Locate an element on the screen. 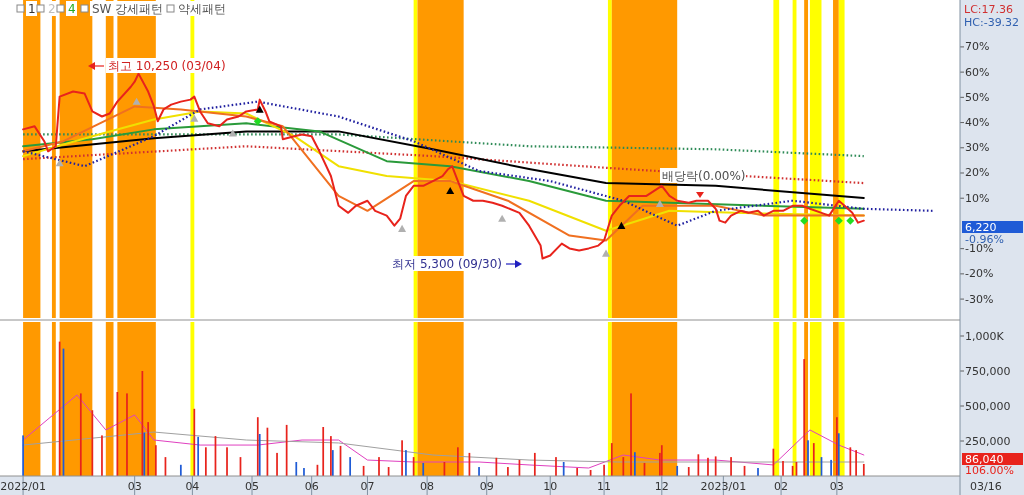  text: 106.00% is located at coordinates (989, 470).